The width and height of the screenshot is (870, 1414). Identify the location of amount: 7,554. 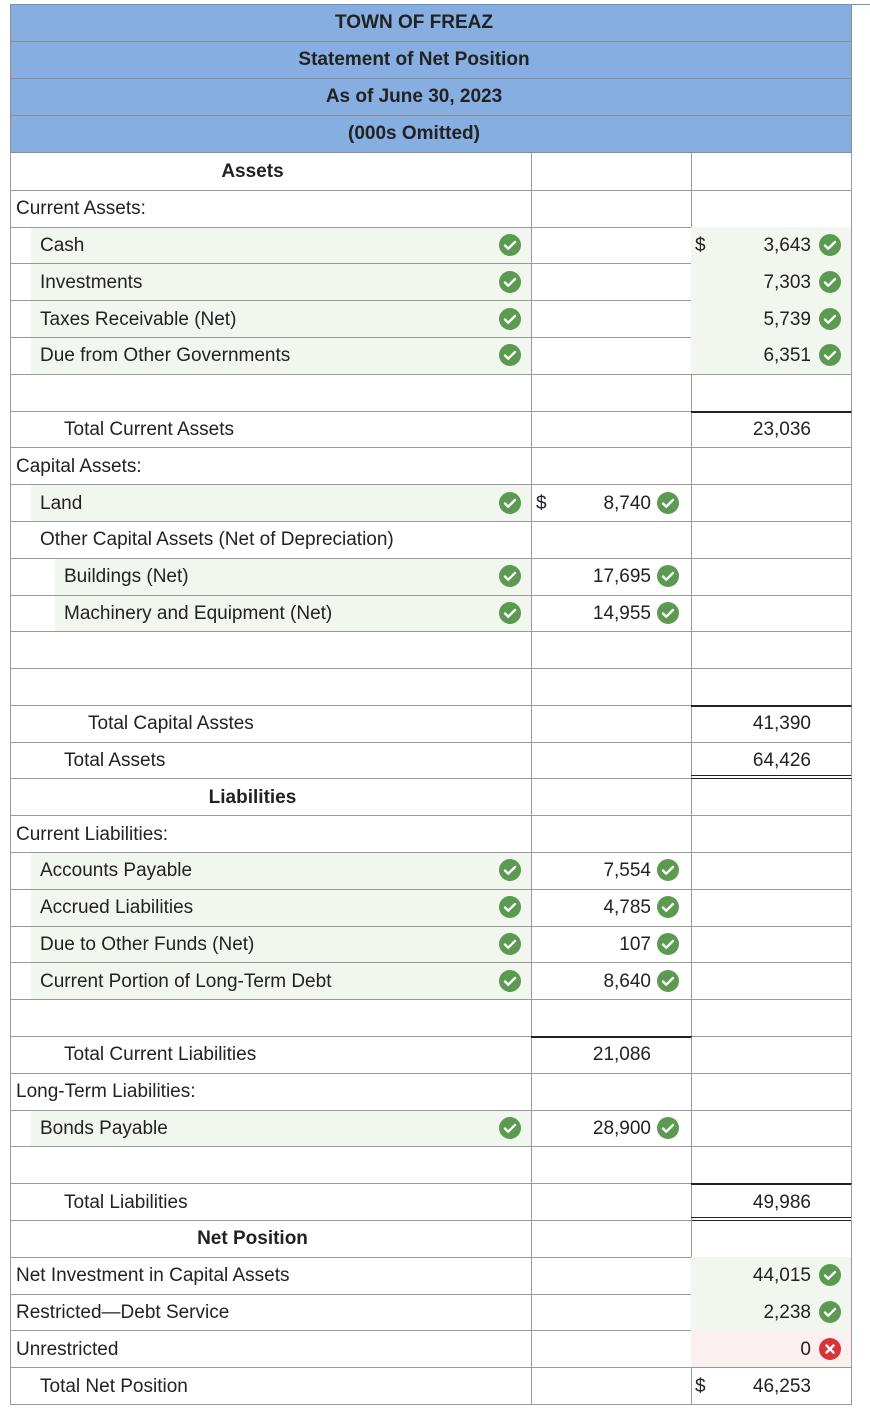
(627, 871).